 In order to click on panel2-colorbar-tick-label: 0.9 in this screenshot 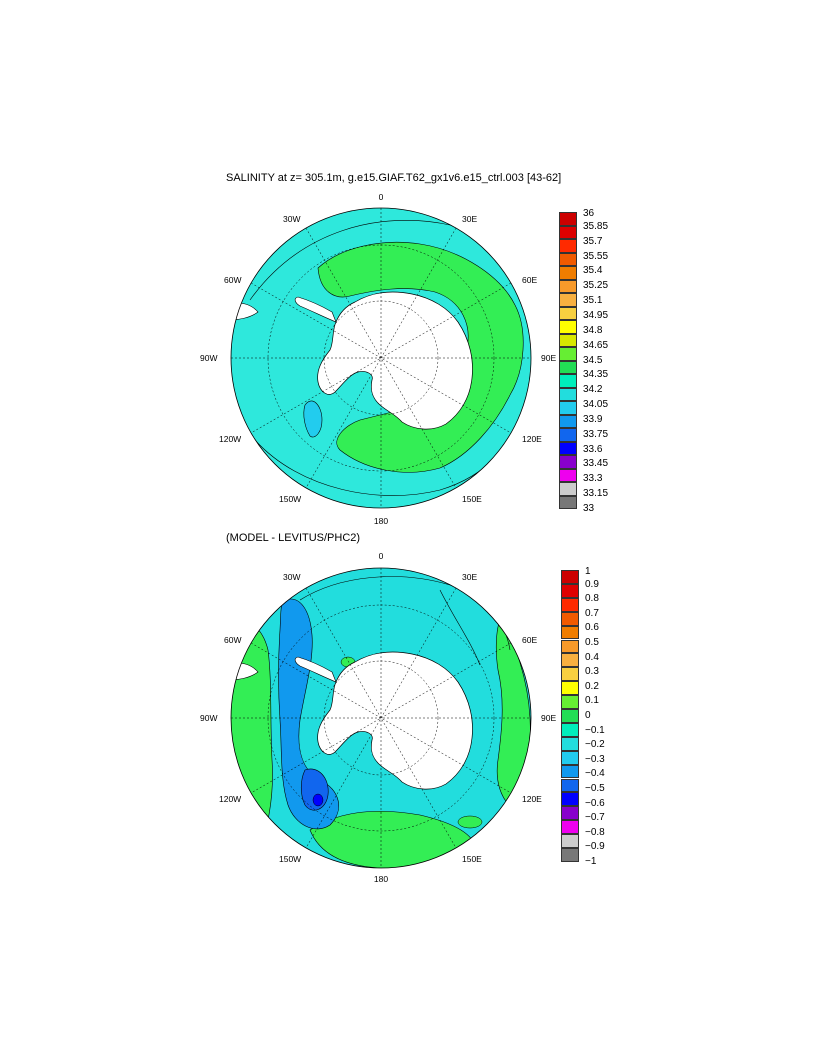, I will do `click(592, 584)`.